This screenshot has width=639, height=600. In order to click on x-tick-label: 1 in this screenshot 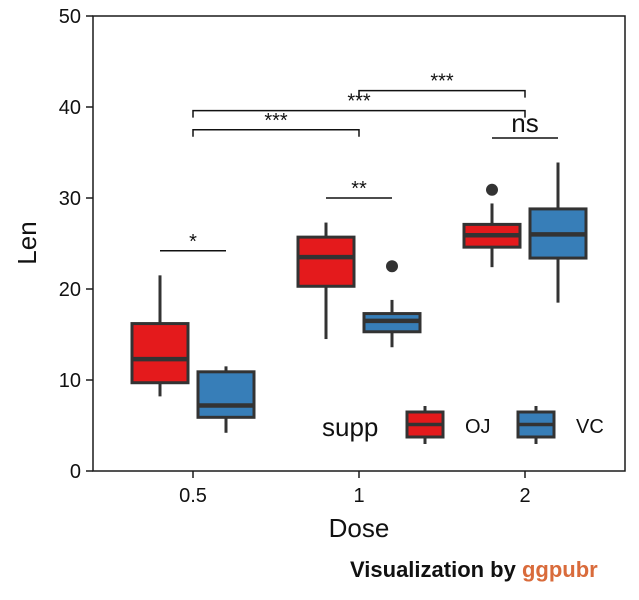, I will do `click(358, 496)`.